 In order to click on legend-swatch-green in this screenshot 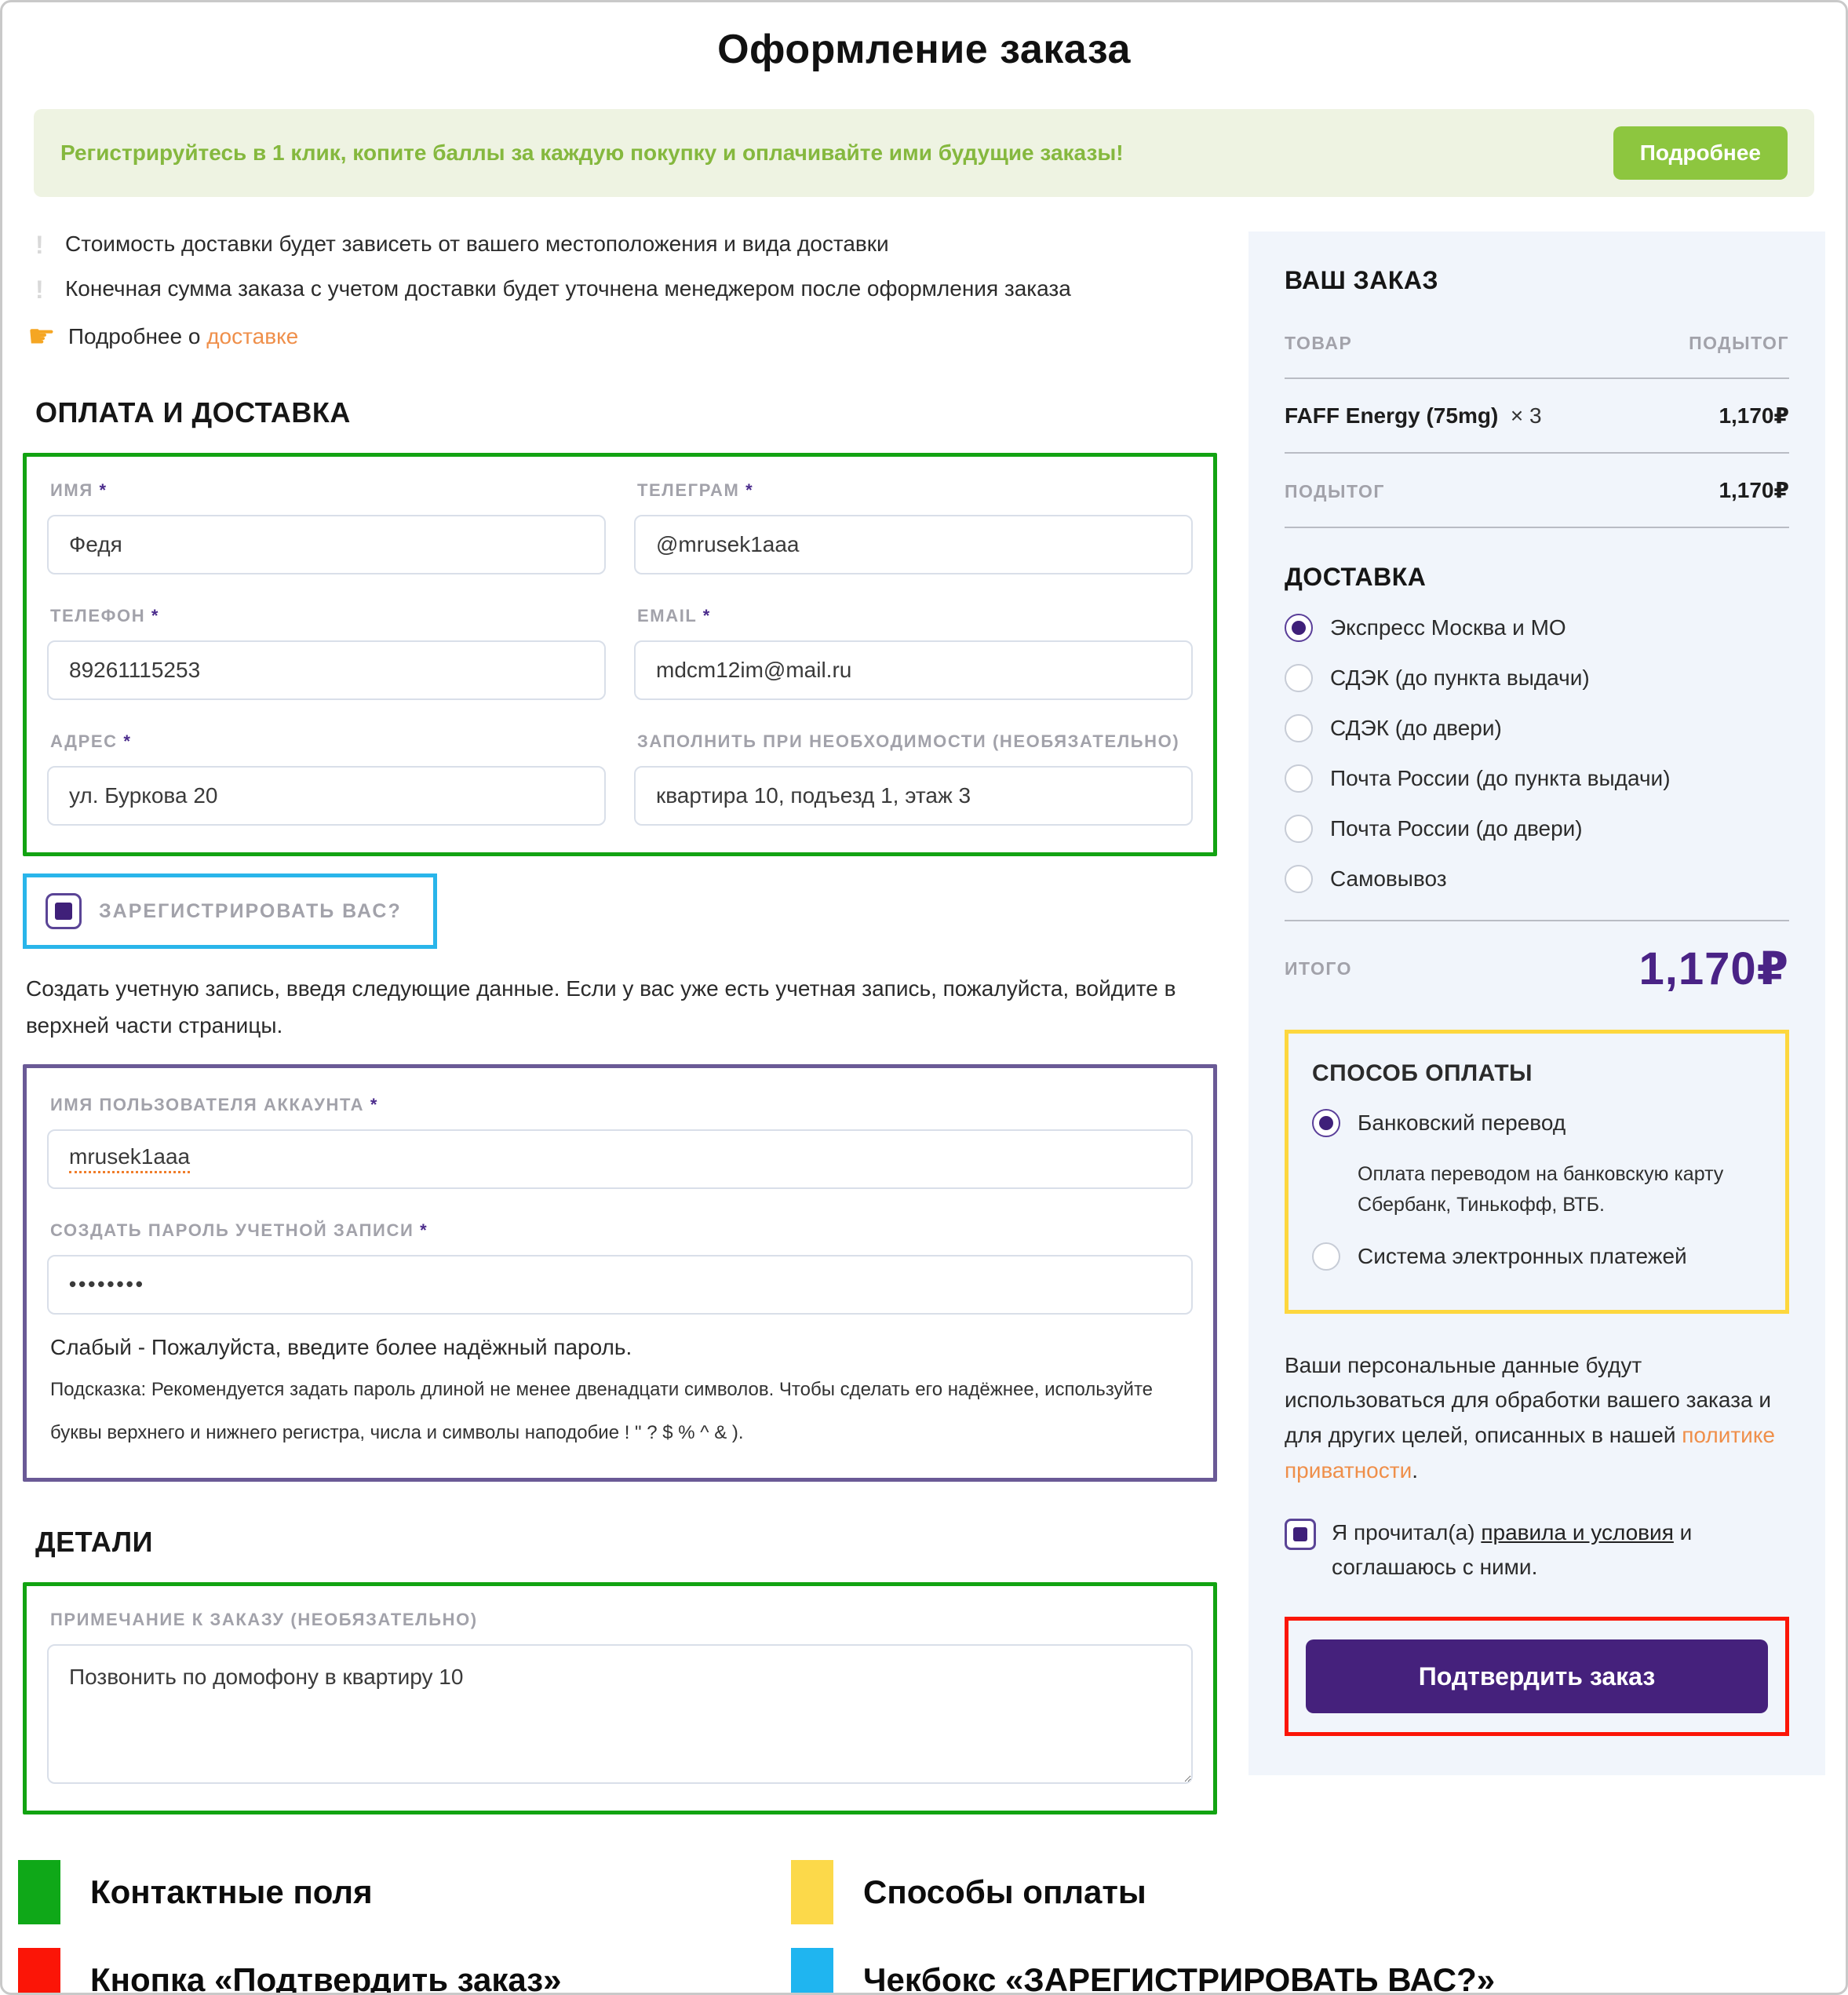, I will do `click(39, 1892)`.